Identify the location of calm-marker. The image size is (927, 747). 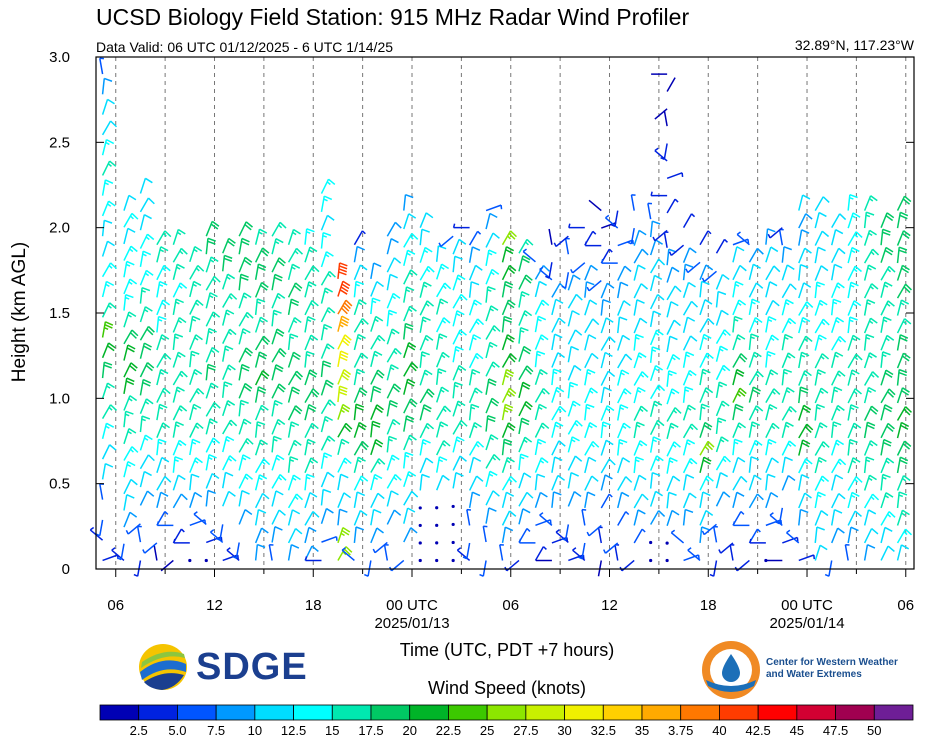
(766, 560).